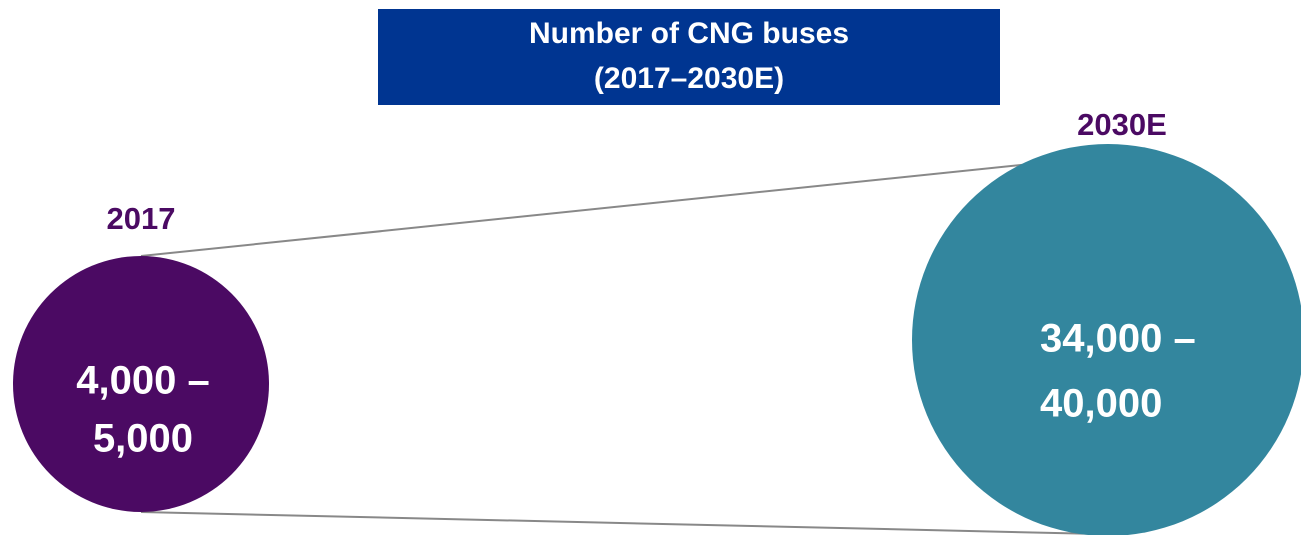 The image size is (1301, 535). What do you see at coordinates (143, 439) in the screenshot?
I see `value-line: 5,000` at bounding box center [143, 439].